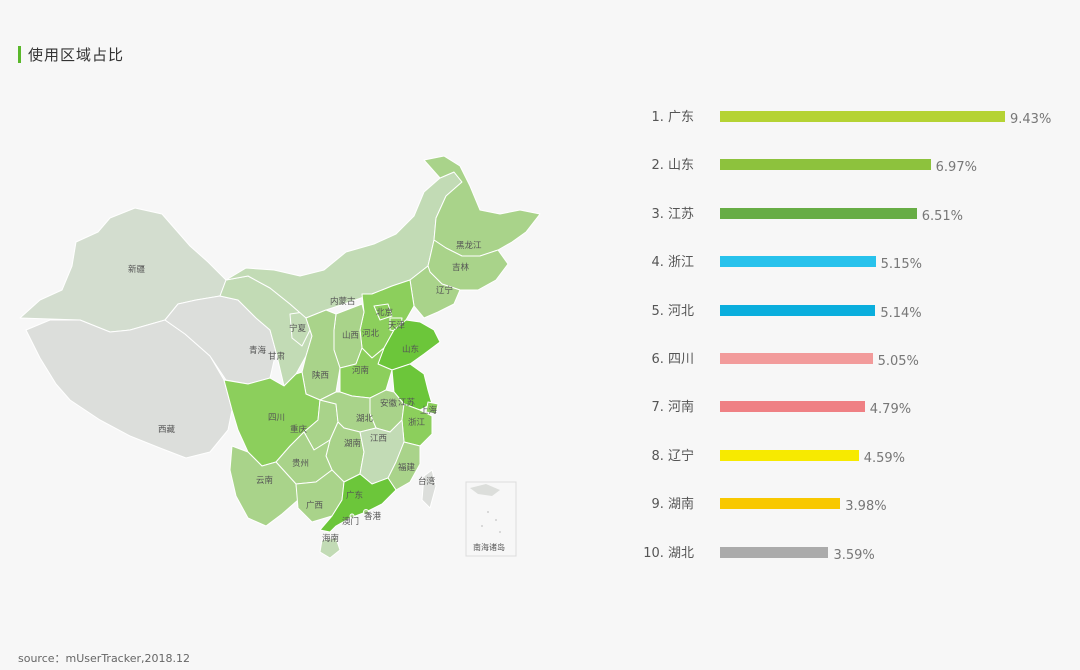  What do you see at coordinates (1031, 119) in the screenshot?
I see `bar-value-label: 9.43%` at bounding box center [1031, 119].